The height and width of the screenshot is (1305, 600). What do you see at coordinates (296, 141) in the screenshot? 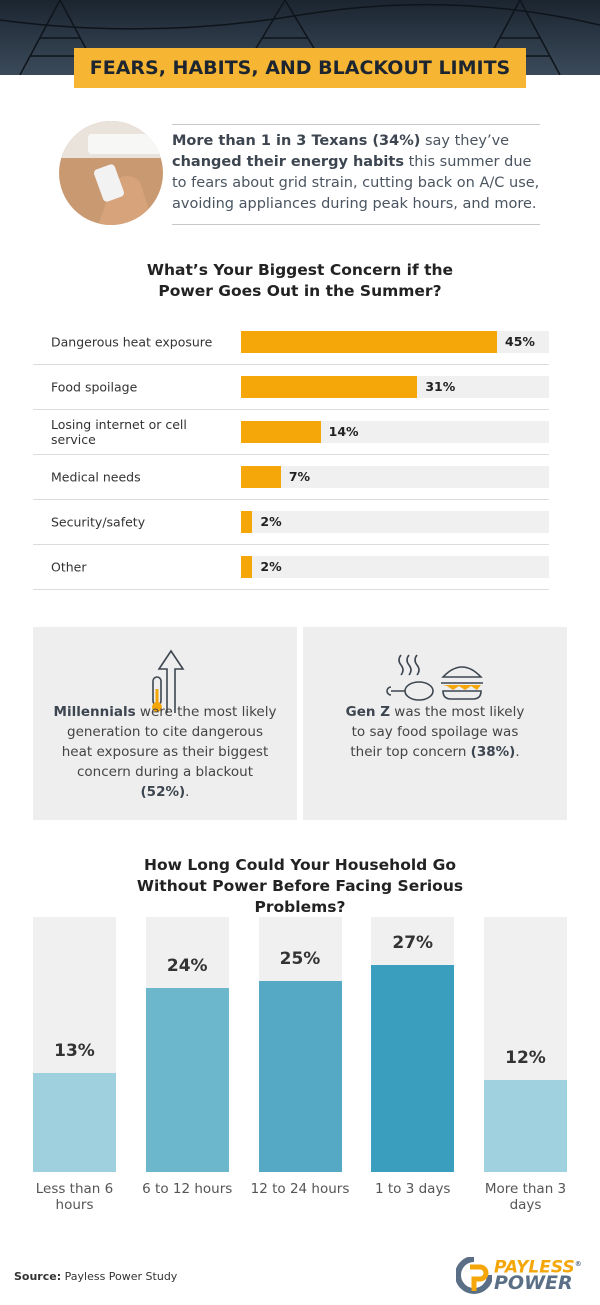
I see `text-run: More than 1 in 3 Texans (34%)` at bounding box center [296, 141].